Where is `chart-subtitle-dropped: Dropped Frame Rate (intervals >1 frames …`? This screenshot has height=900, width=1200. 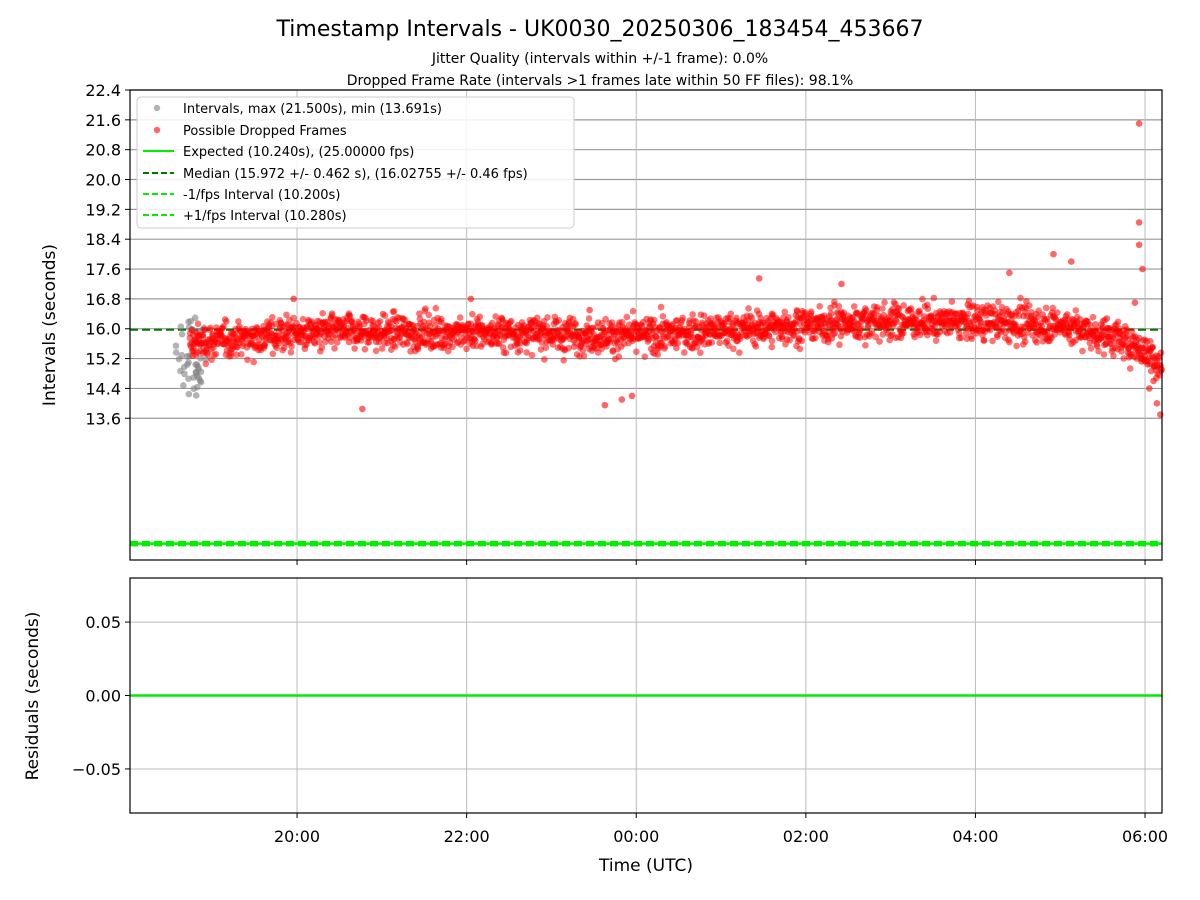
chart-subtitle-dropped: Dropped Frame Rate (intervals >1 frames … is located at coordinates (600, 81).